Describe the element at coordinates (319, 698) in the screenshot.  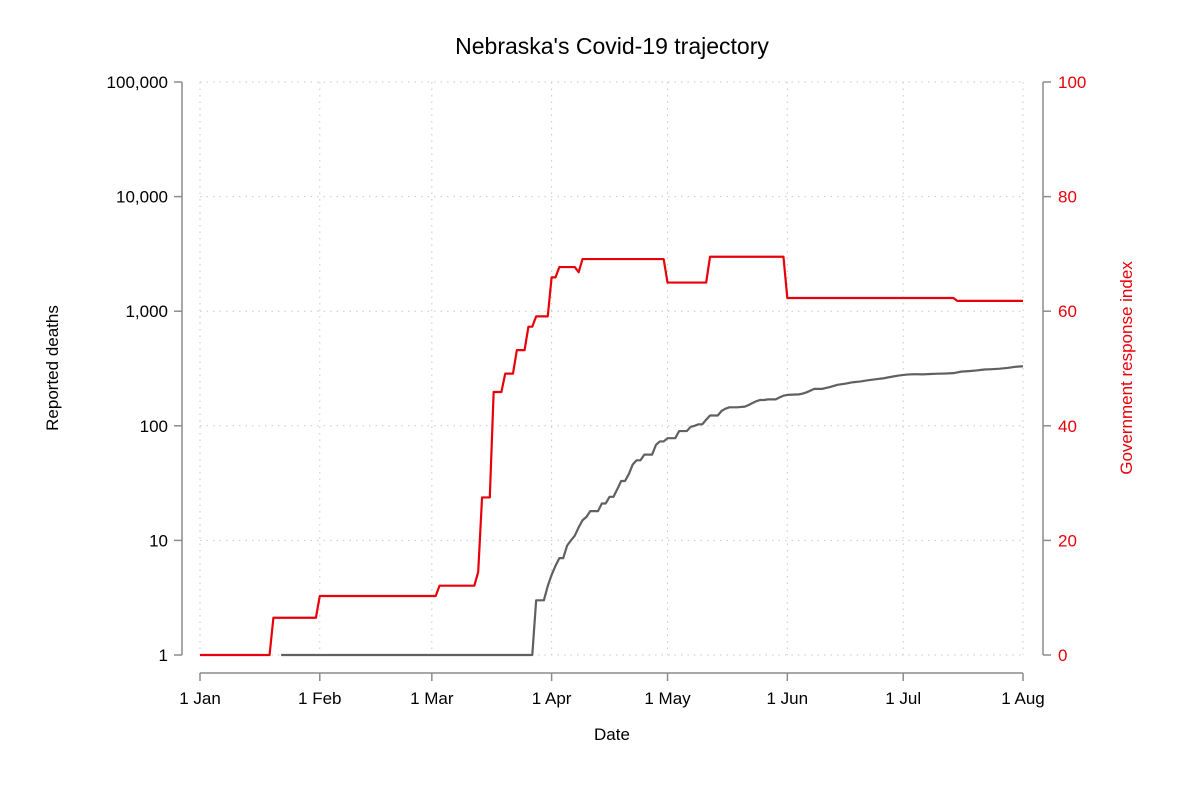
I see `x-tick-label: 1 Feb` at that location.